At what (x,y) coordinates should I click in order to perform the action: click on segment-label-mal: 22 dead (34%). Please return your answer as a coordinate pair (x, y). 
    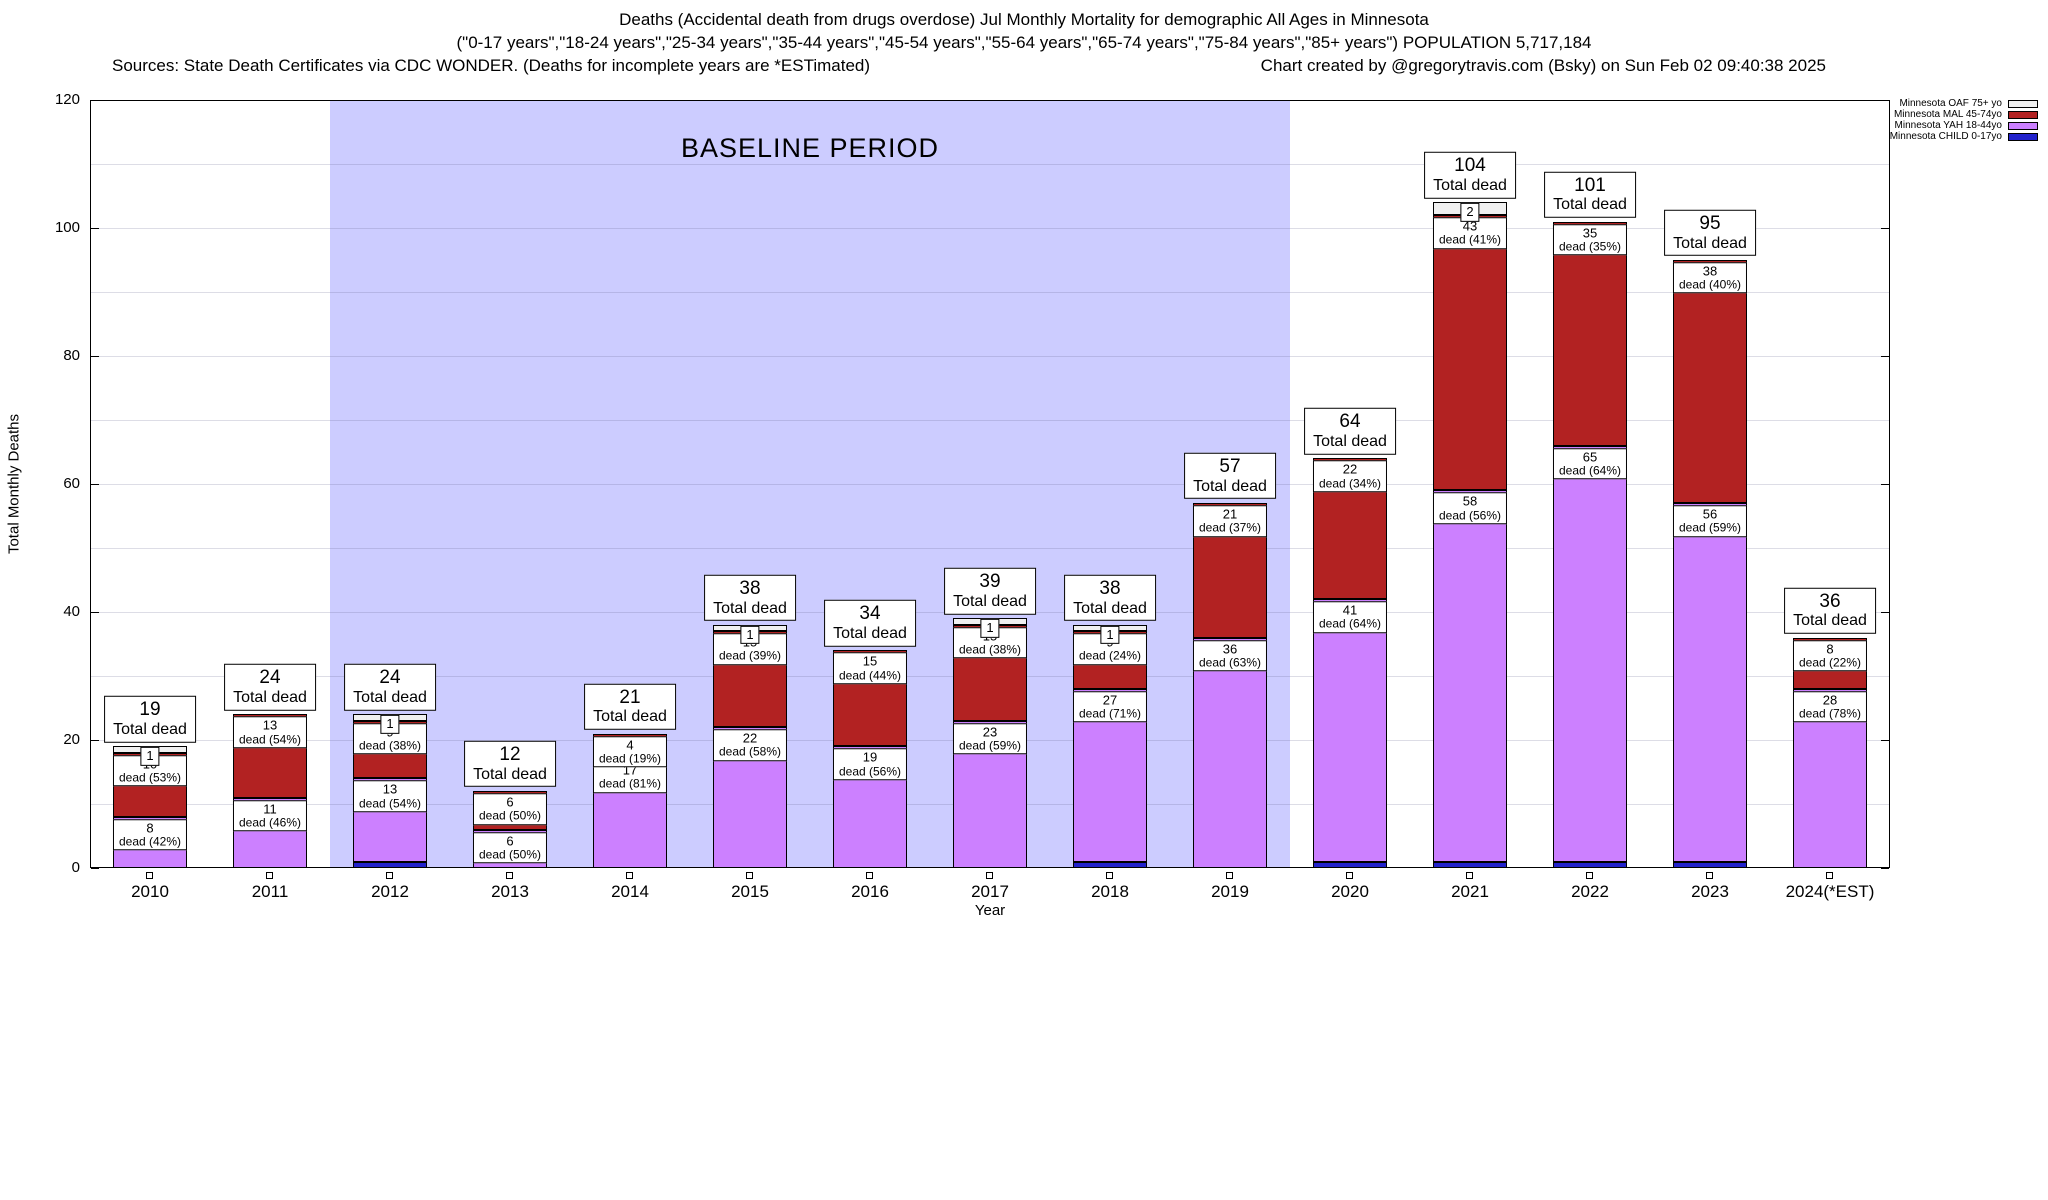
    Looking at the image, I should click on (1350, 476).